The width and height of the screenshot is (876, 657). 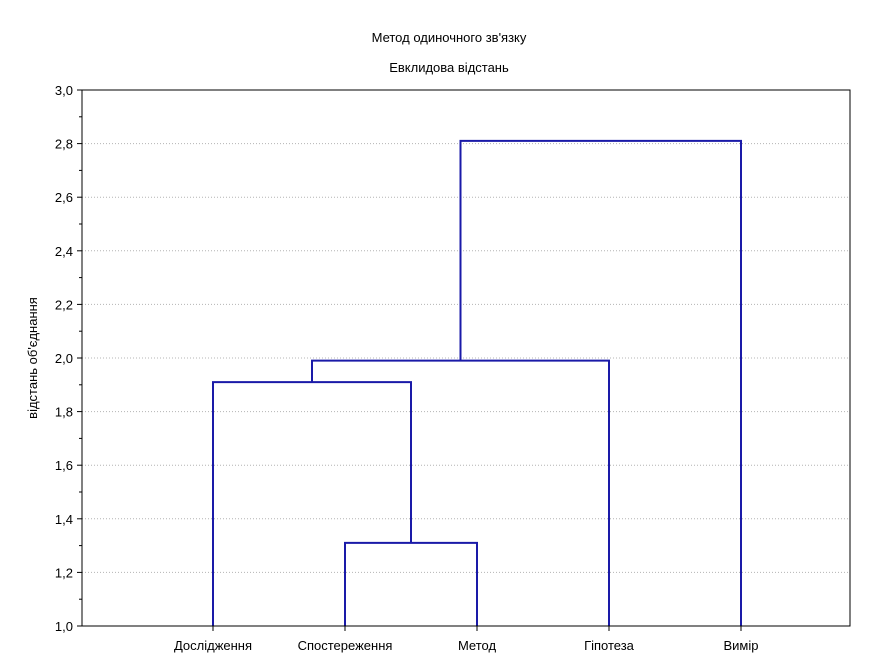 What do you see at coordinates (64, 251) in the screenshot?
I see `y-tick-label: 2,4` at bounding box center [64, 251].